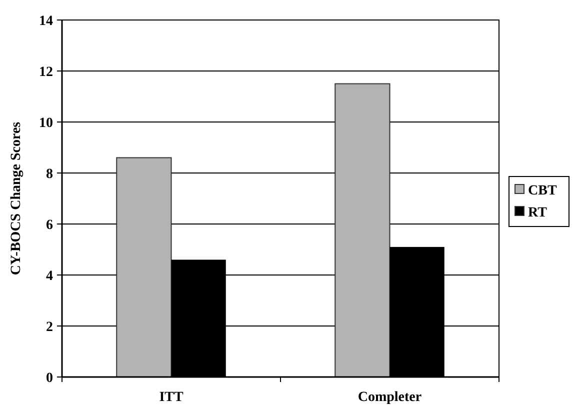 The height and width of the screenshot is (413, 579). What do you see at coordinates (16, 198) in the screenshot?
I see `y-axis-title: CY-BOCS Change Scores` at bounding box center [16, 198].